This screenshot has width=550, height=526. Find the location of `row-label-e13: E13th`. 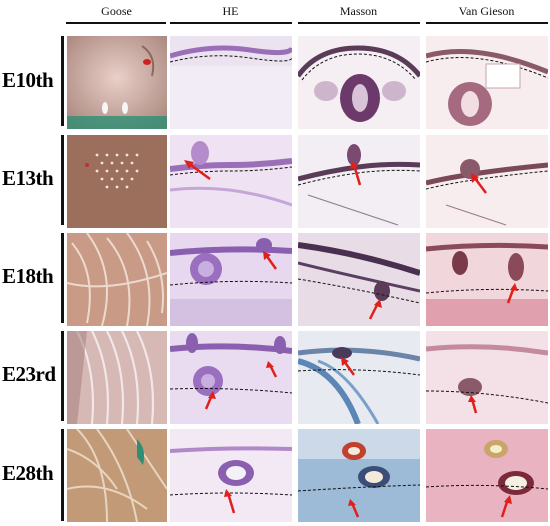

row-label-e13: E13th is located at coordinates (28, 178).